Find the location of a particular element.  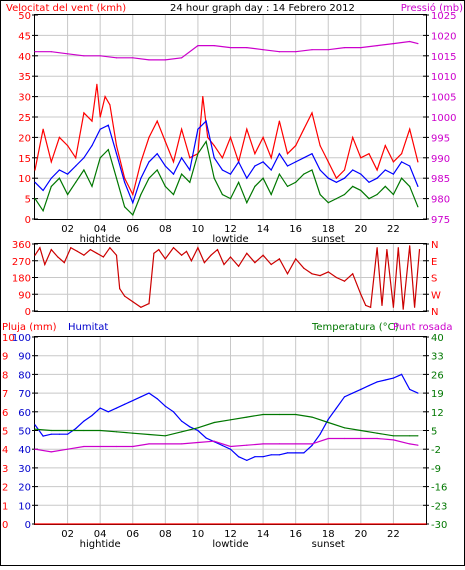

left-axis-tick-label: 0 is located at coordinates (28, 312).